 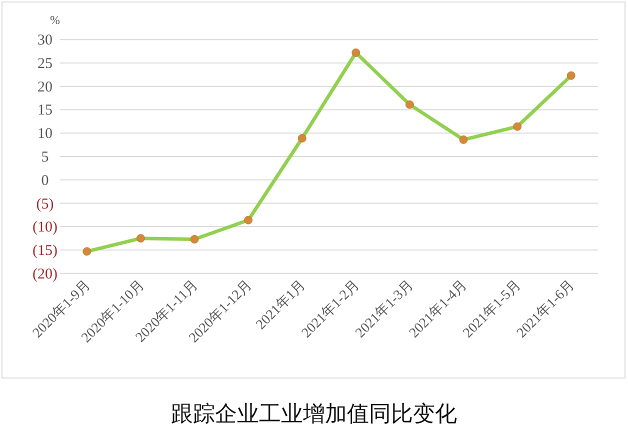 What do you see at coordinates (314, 413) in the screenshot?
I see `text: 跟踪企业工业增加值同比变化` at bounding box center [314, 413].